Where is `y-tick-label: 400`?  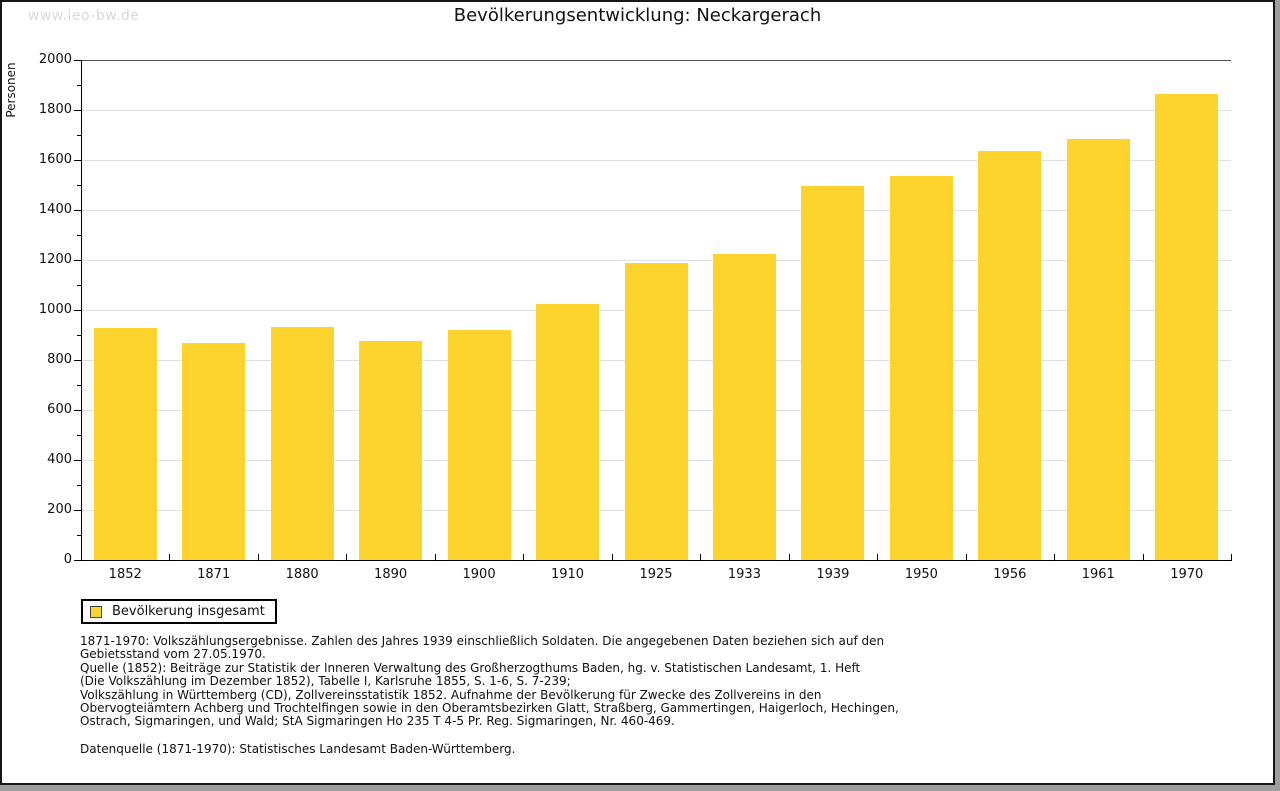 y-tick-label: 400 is located at coordinates (59, 459).